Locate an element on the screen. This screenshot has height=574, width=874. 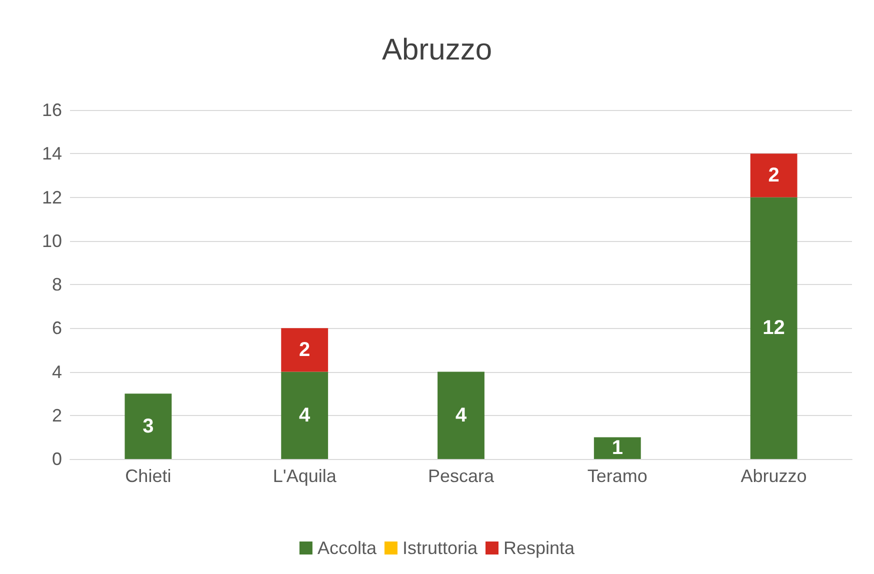
legend-label: Istruttoria is located at coordinates (440, 548).